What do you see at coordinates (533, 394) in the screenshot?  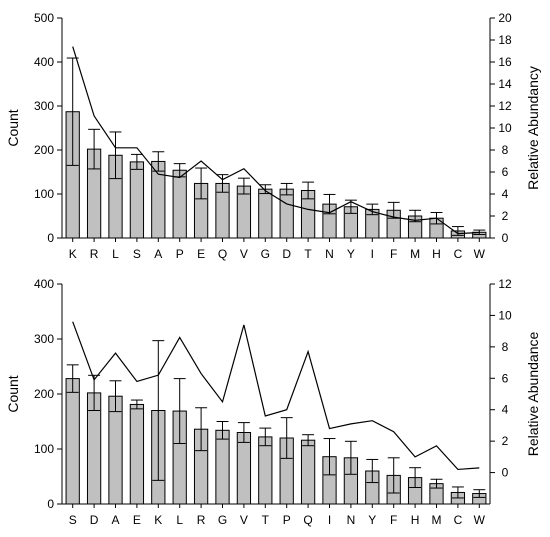 I see `right-y-axis-title: Relative Abundance` at bounding box center [533, 394].